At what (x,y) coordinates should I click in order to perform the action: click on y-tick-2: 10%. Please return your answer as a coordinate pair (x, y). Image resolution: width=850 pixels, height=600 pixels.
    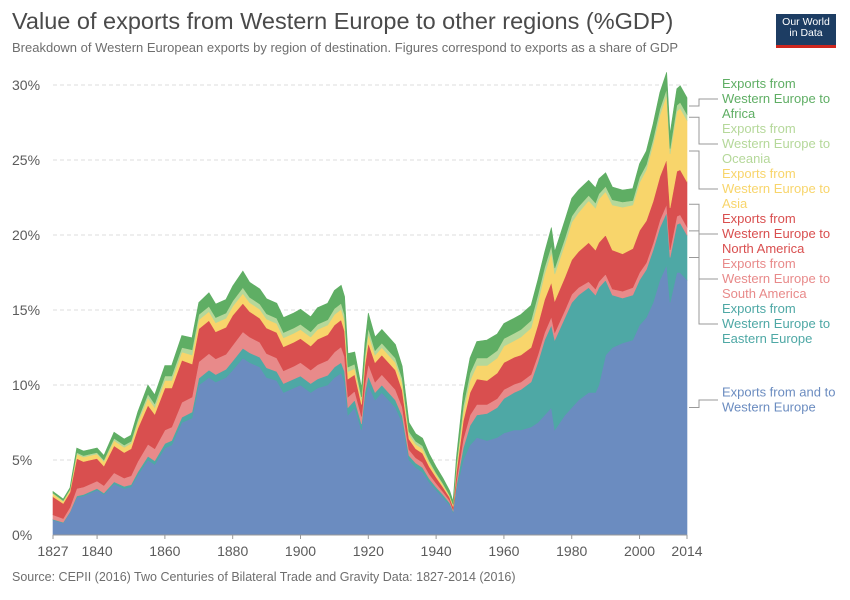
    Looking at the image, I should click on (26, 385).